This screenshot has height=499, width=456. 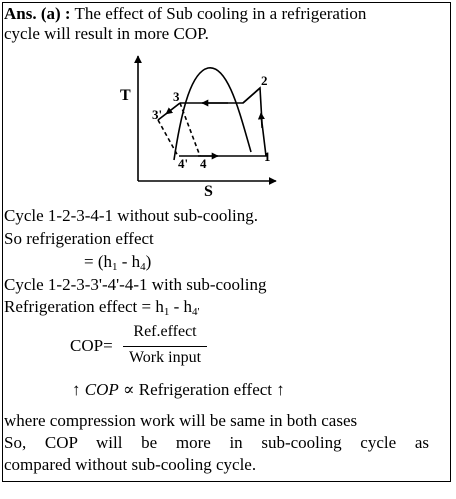 What do you see at coordinates (125, 95) in the screenshot?
I see `axis-label-t: T` at bounding box center [125, 95].